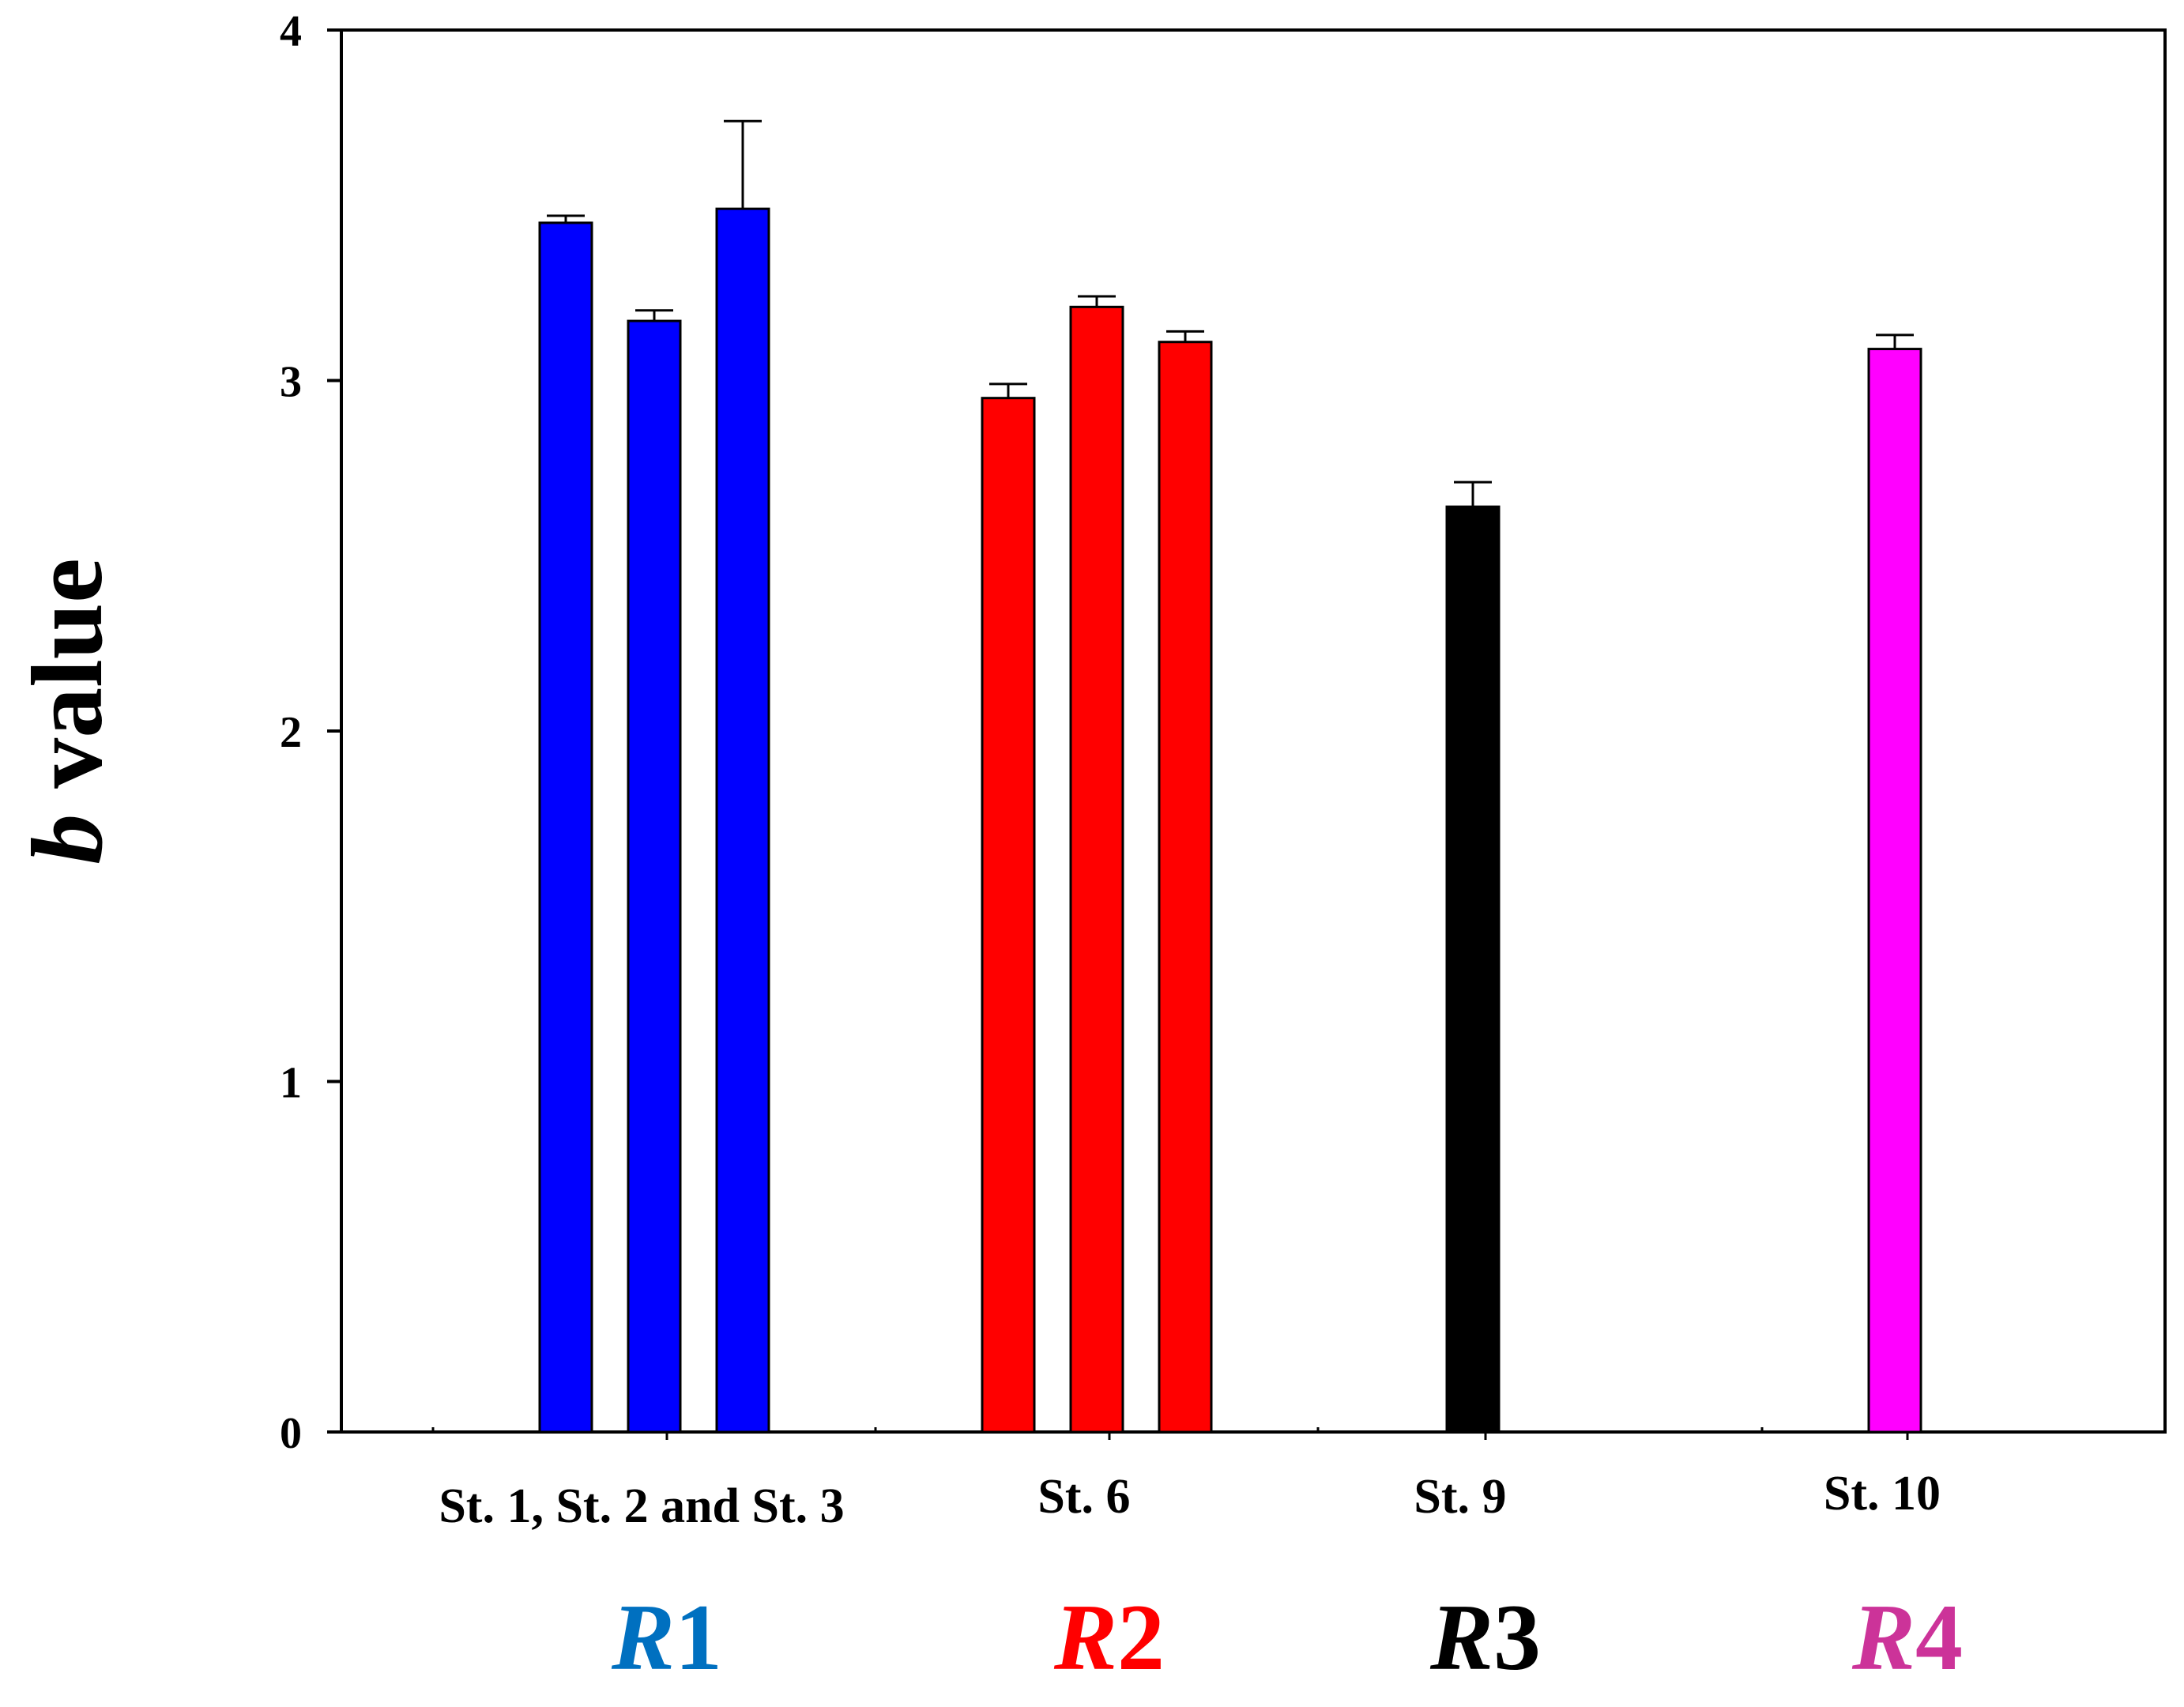 The height and width of the screenshot is (1707, 2184). I want to click on y-tick-label: 3, so click(291, 382).